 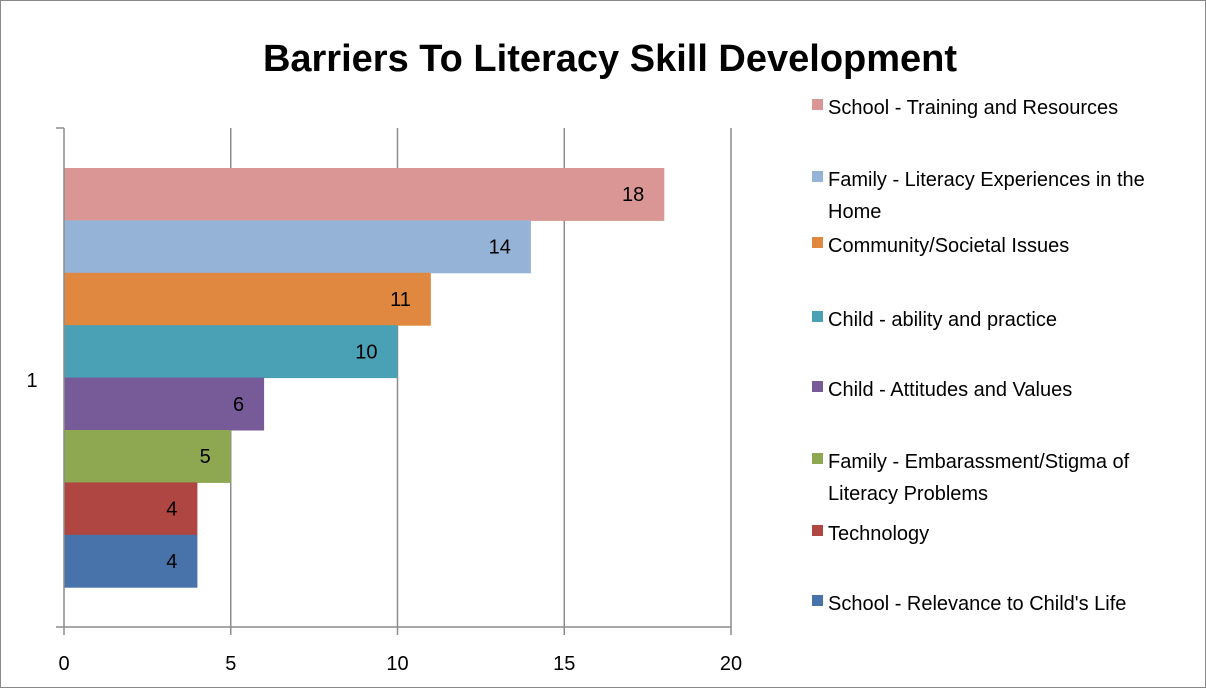 What do you see at coordinates (238, 405) in the screenshot?
I see `data-label: 6` at bounding box center [238, 405].